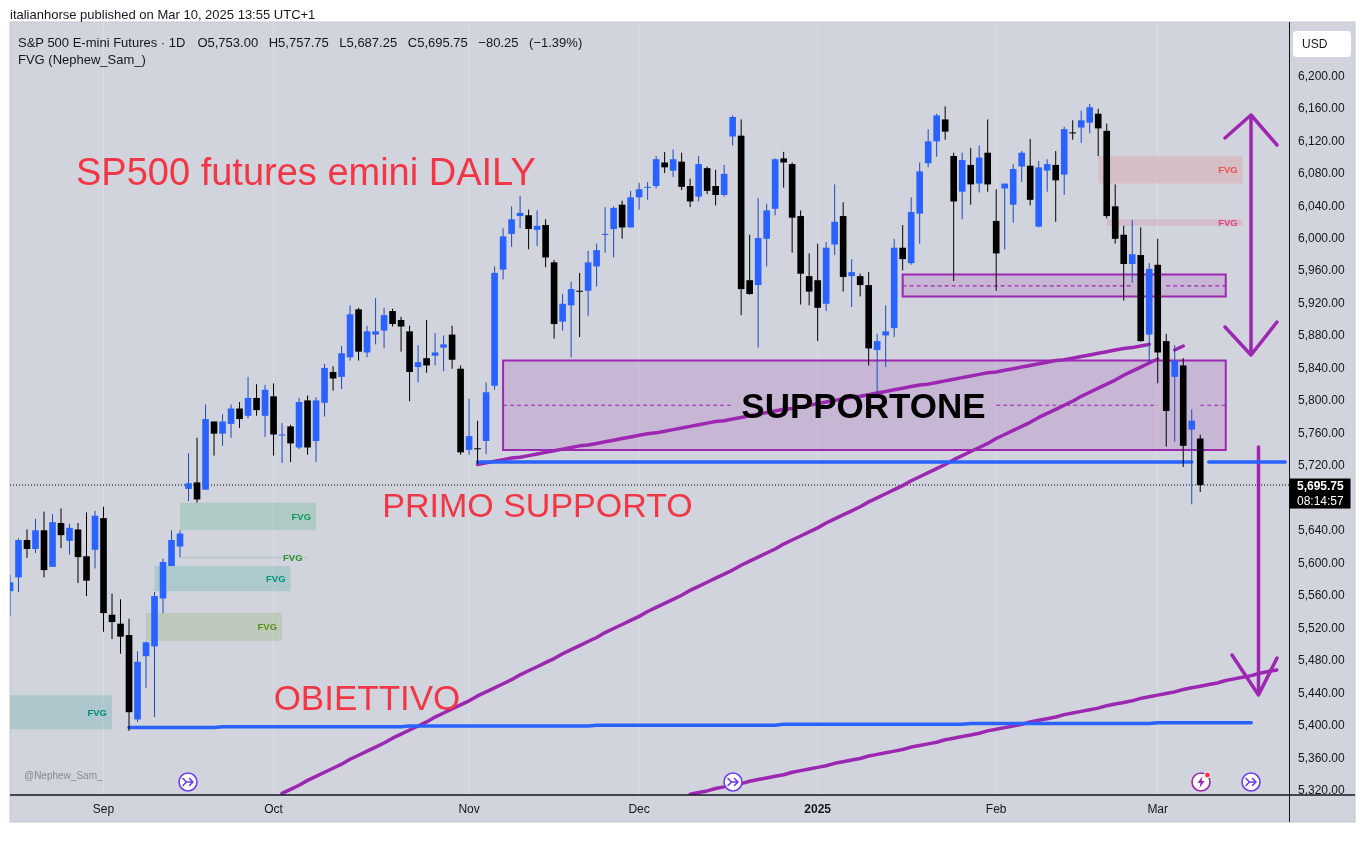  I want to click on y-tick-label: 5,720.00, so click(1322, 465).